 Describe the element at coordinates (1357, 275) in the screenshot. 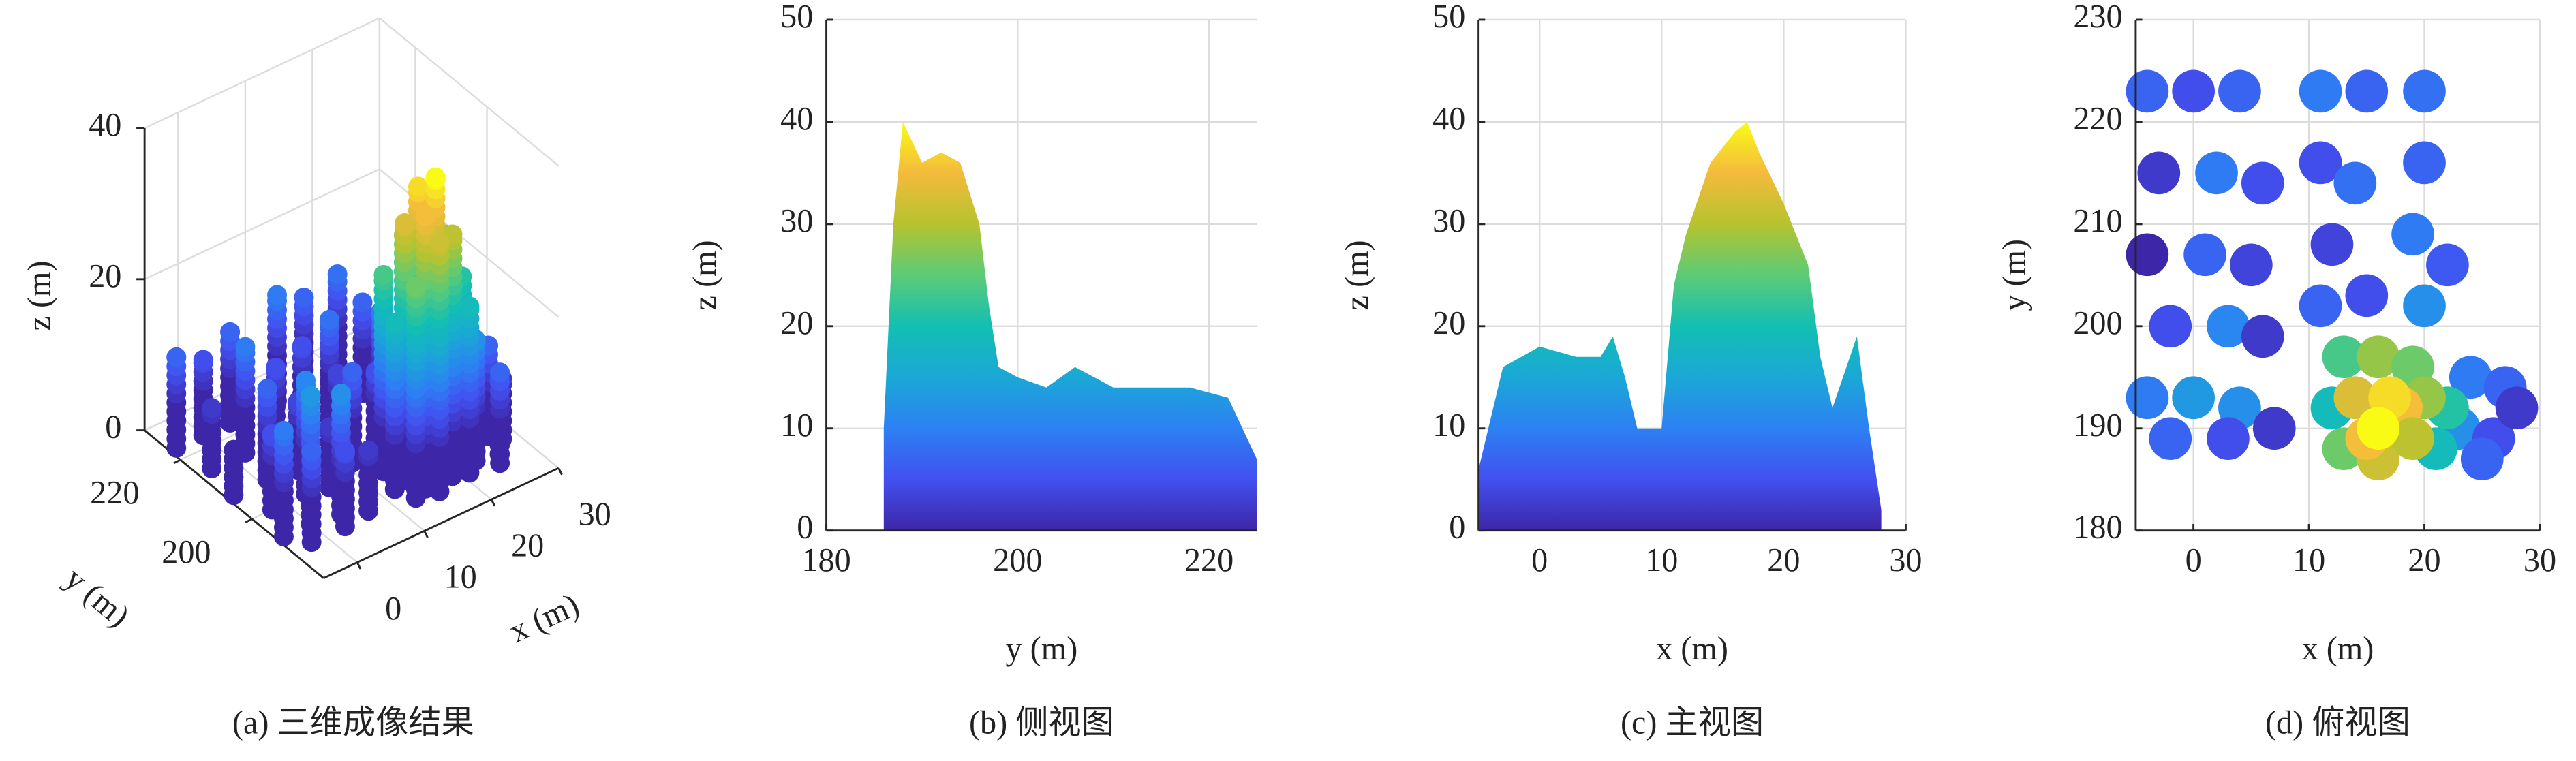

I see `y-axis-label: z (m)` at that location.